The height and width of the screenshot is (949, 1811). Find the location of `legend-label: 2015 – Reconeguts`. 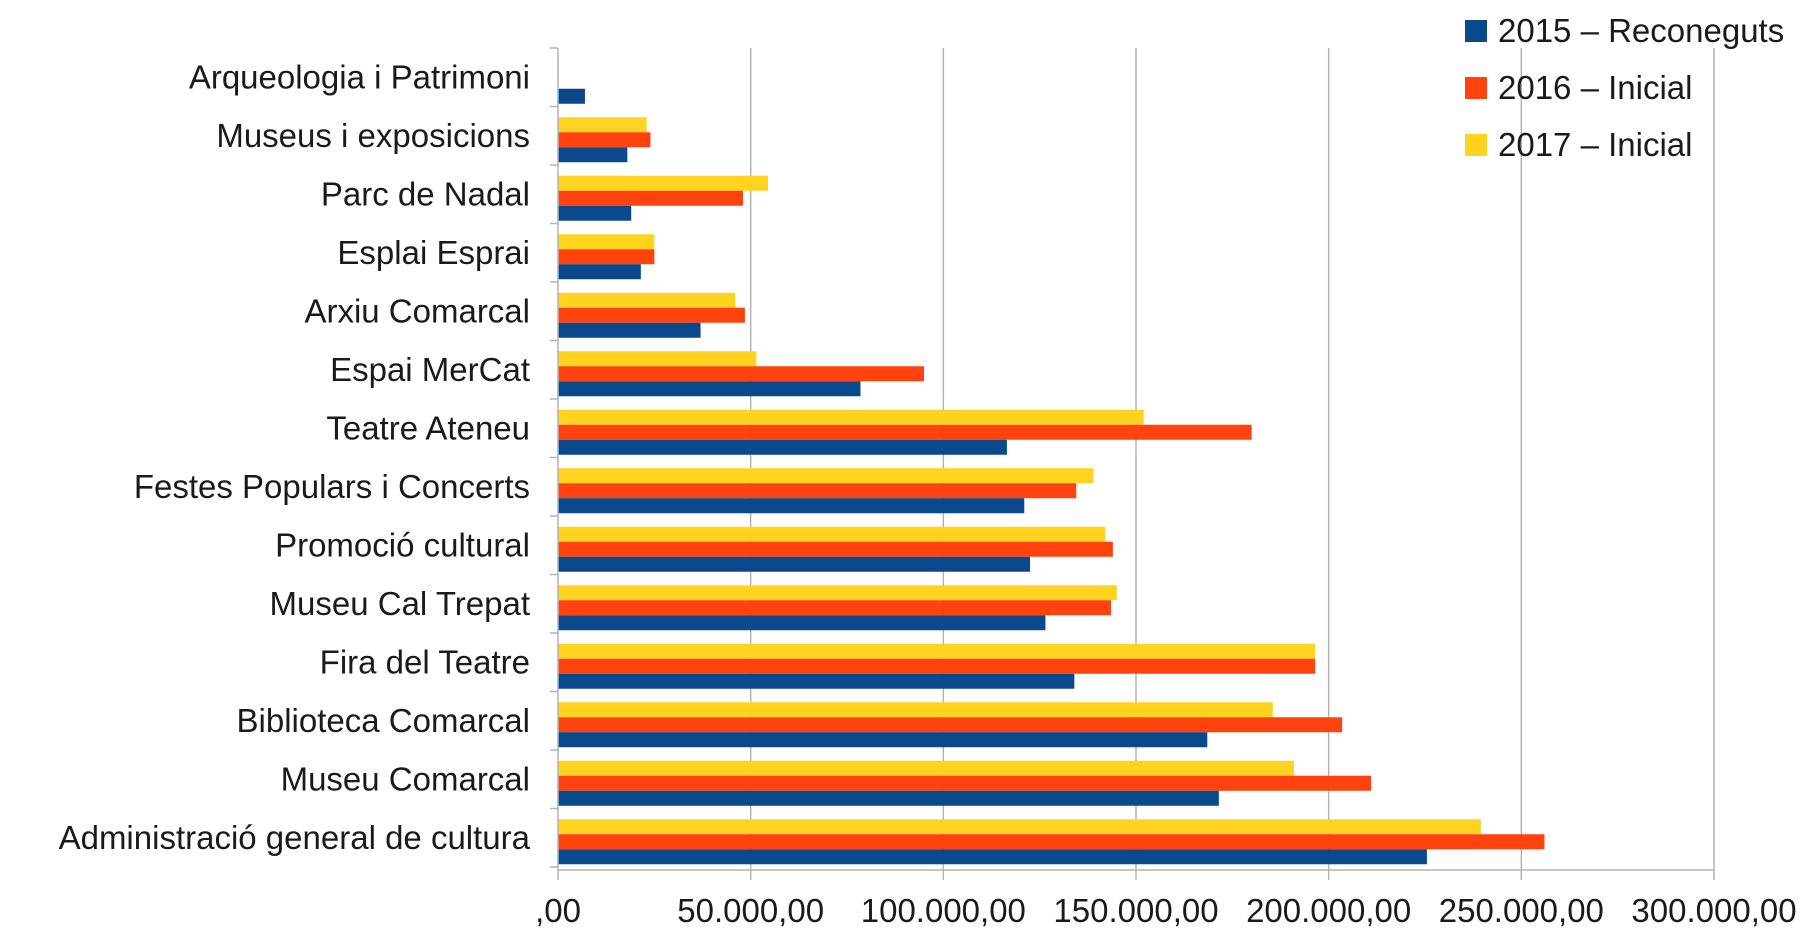

legend-label: 2015 – Reconeguts is located at coordinates (1641, 30).